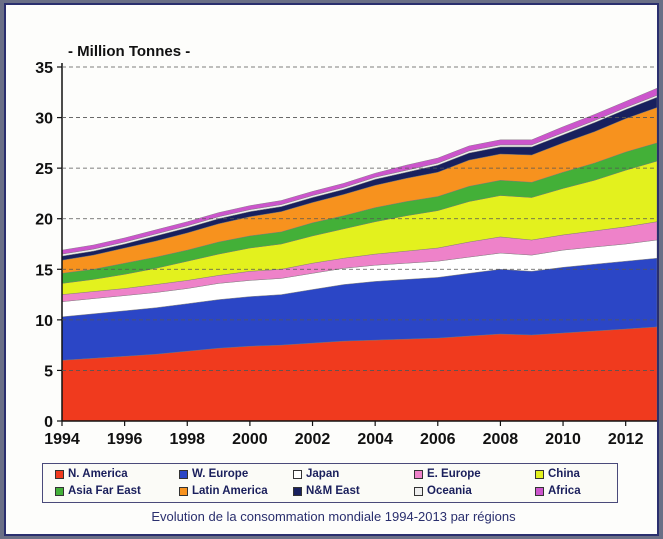  I want to click on y-tick-label-25: 25, so click(44, 169).